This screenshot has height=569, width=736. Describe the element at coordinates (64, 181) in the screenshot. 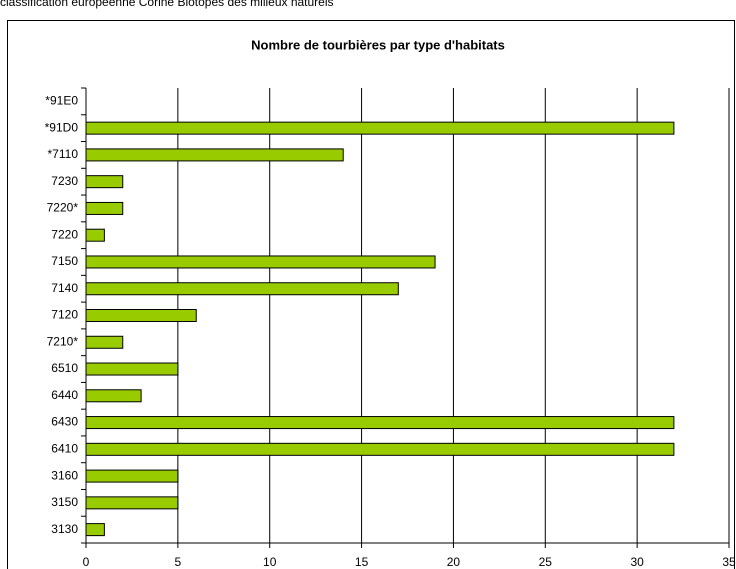

I see `y-tick-label: 7230` at that location.